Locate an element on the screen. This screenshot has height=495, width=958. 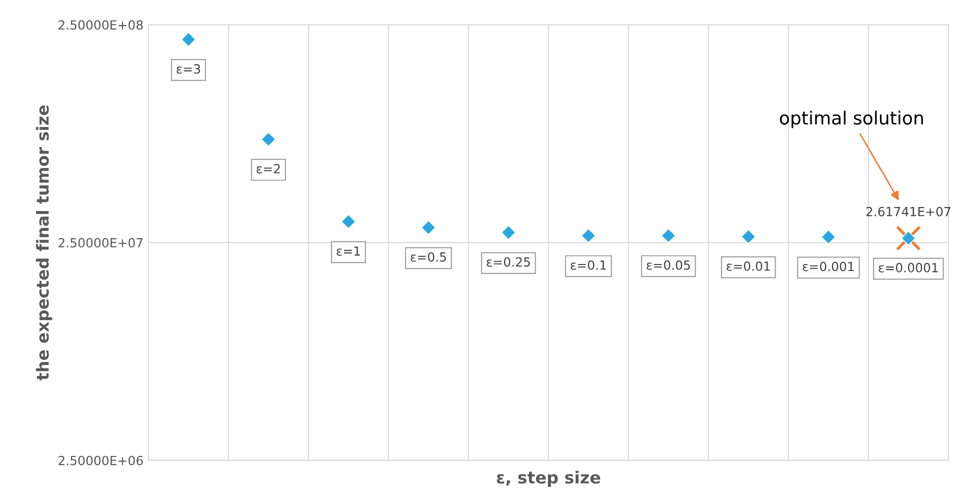
y-tick-label: 2.50000E+08 is located at coordinates (100, 25).